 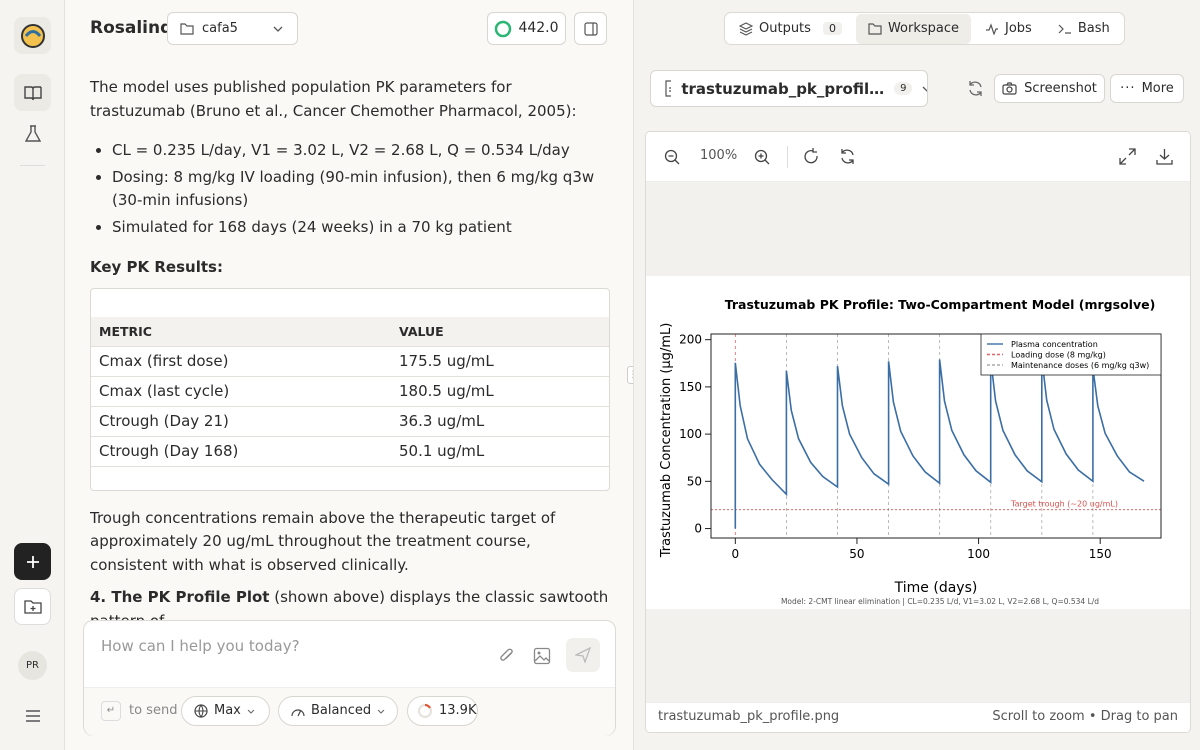 I want to click on rotate-button, so click(x=811, y=156).